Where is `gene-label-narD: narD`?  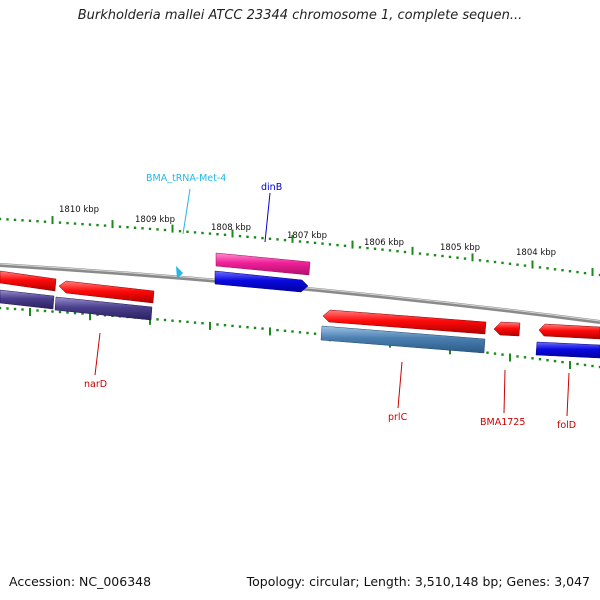 gene-label-narD: narD is located at coordinates (95, 384).